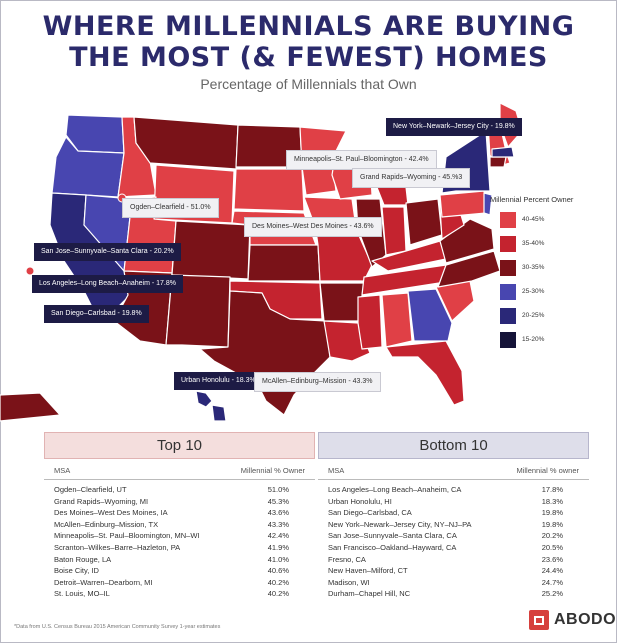 Image resolution: width=617 pixels, height=643 pixels. I want to click on table-row: New Haven–Milford, CT 24.4%, so click(453, 571).